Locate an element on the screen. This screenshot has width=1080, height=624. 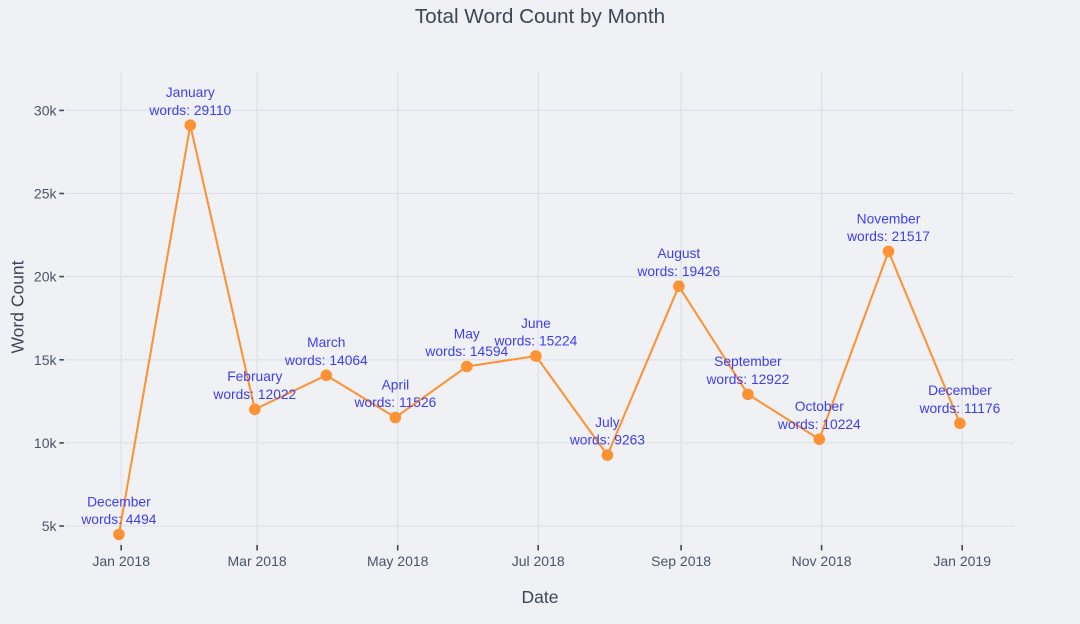
svg-text: February is located at coordinates (254, 376).